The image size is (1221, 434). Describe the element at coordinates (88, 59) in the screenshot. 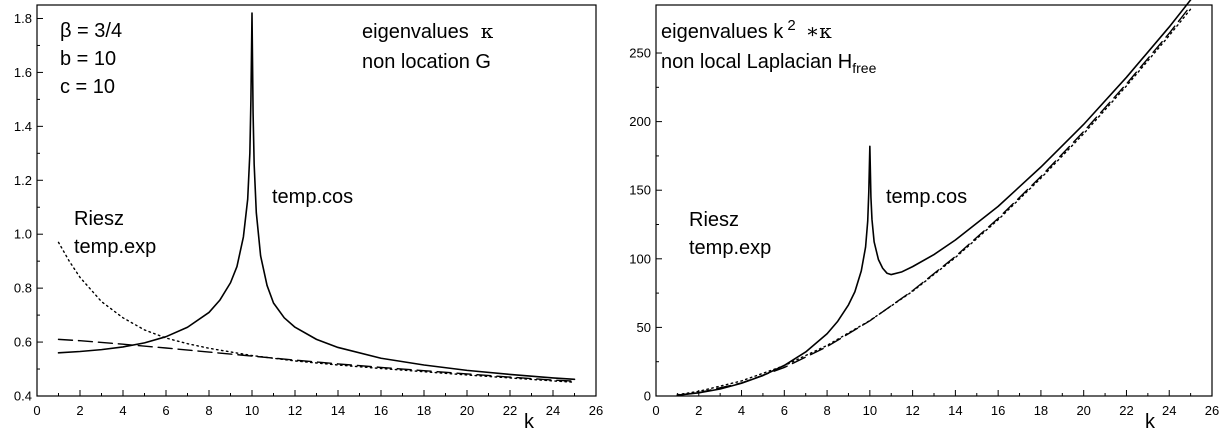

I see `left-param-b: b = 10` at that location.